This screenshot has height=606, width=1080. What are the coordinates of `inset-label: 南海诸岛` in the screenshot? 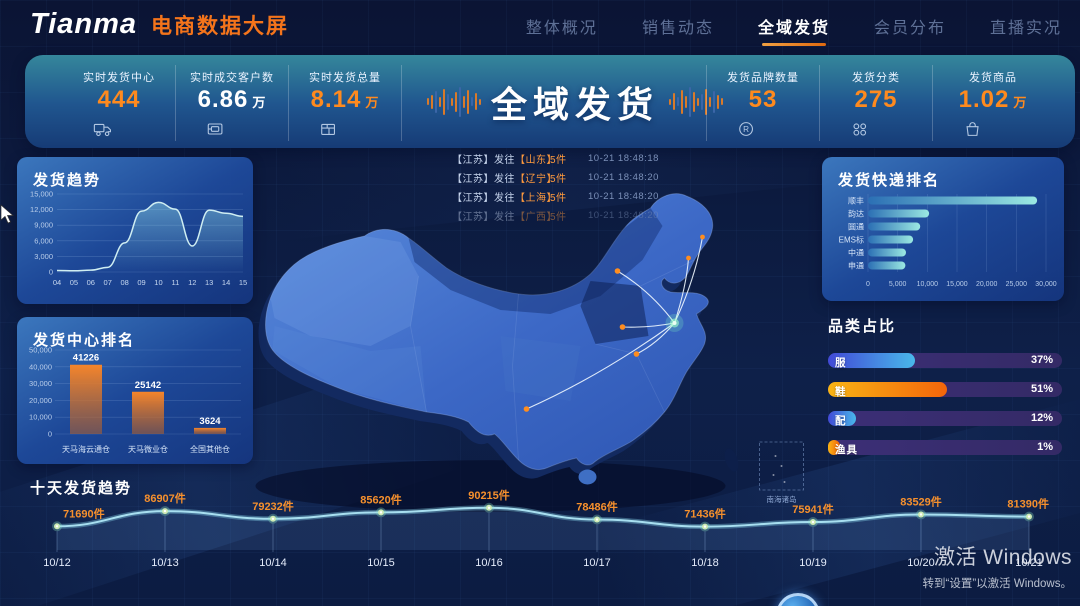 It's located at (782, 499).